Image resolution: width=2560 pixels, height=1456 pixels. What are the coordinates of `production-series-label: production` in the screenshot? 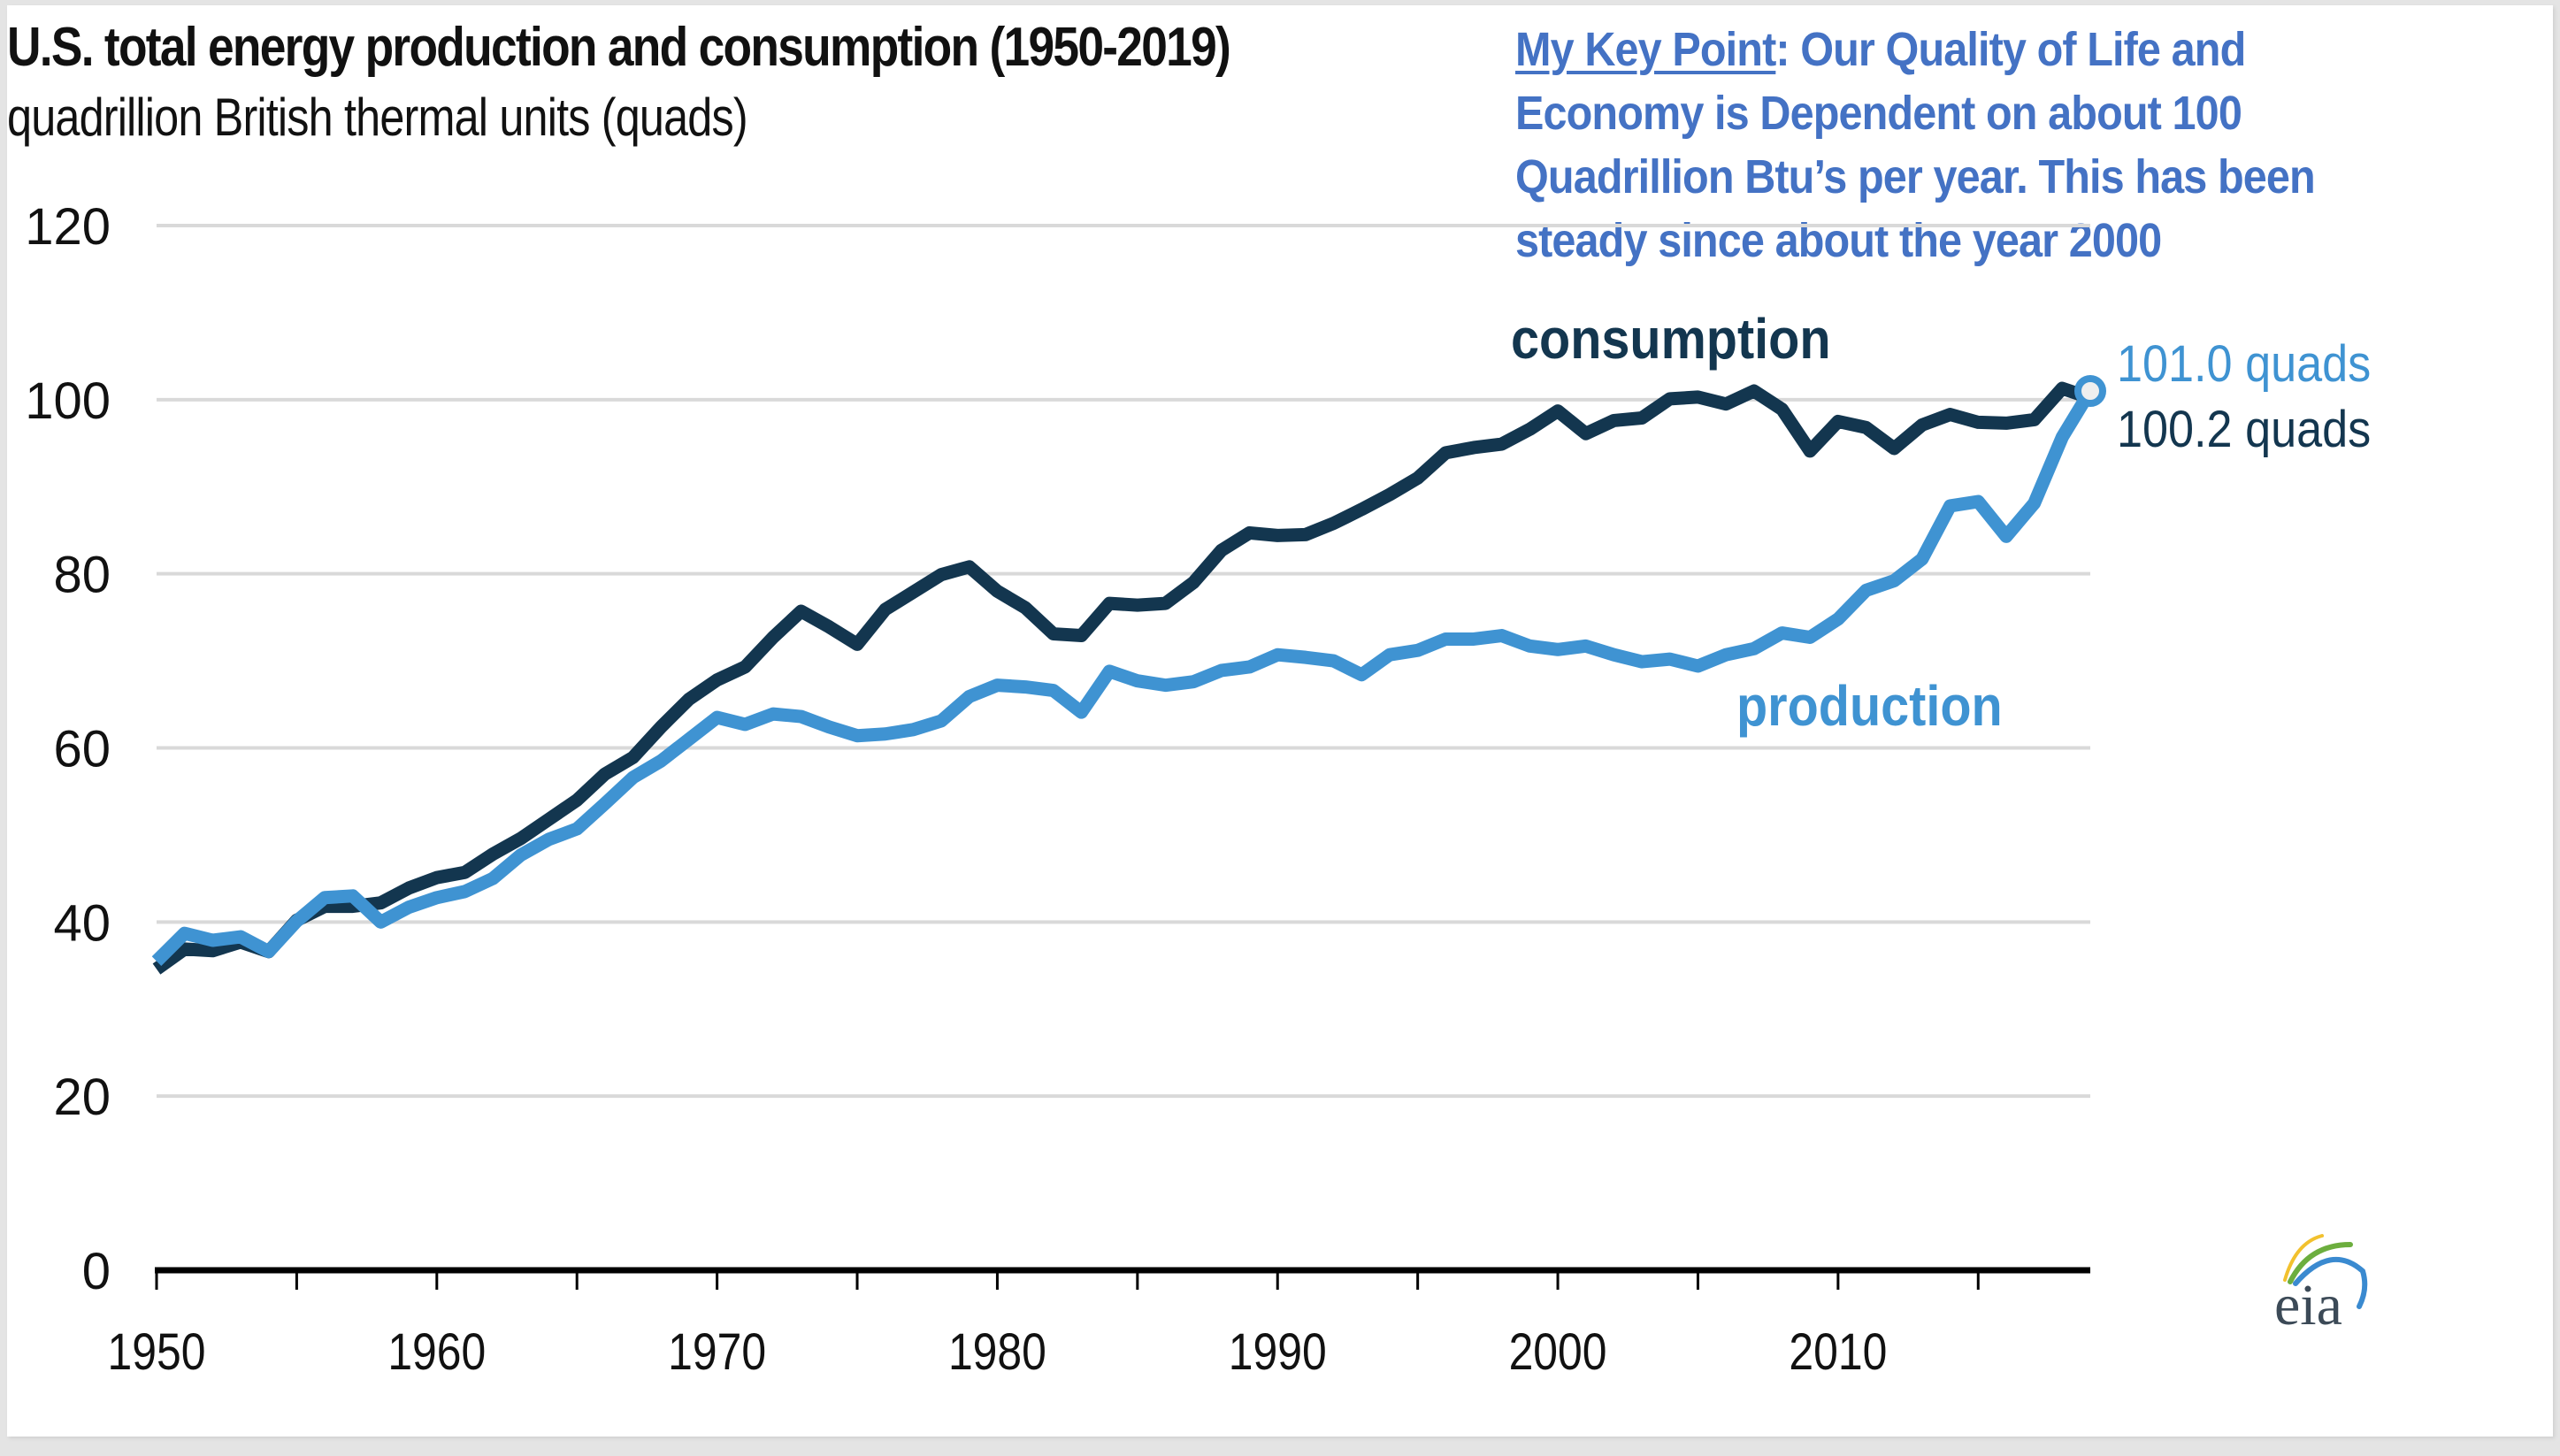 It's located at (1869, 705).